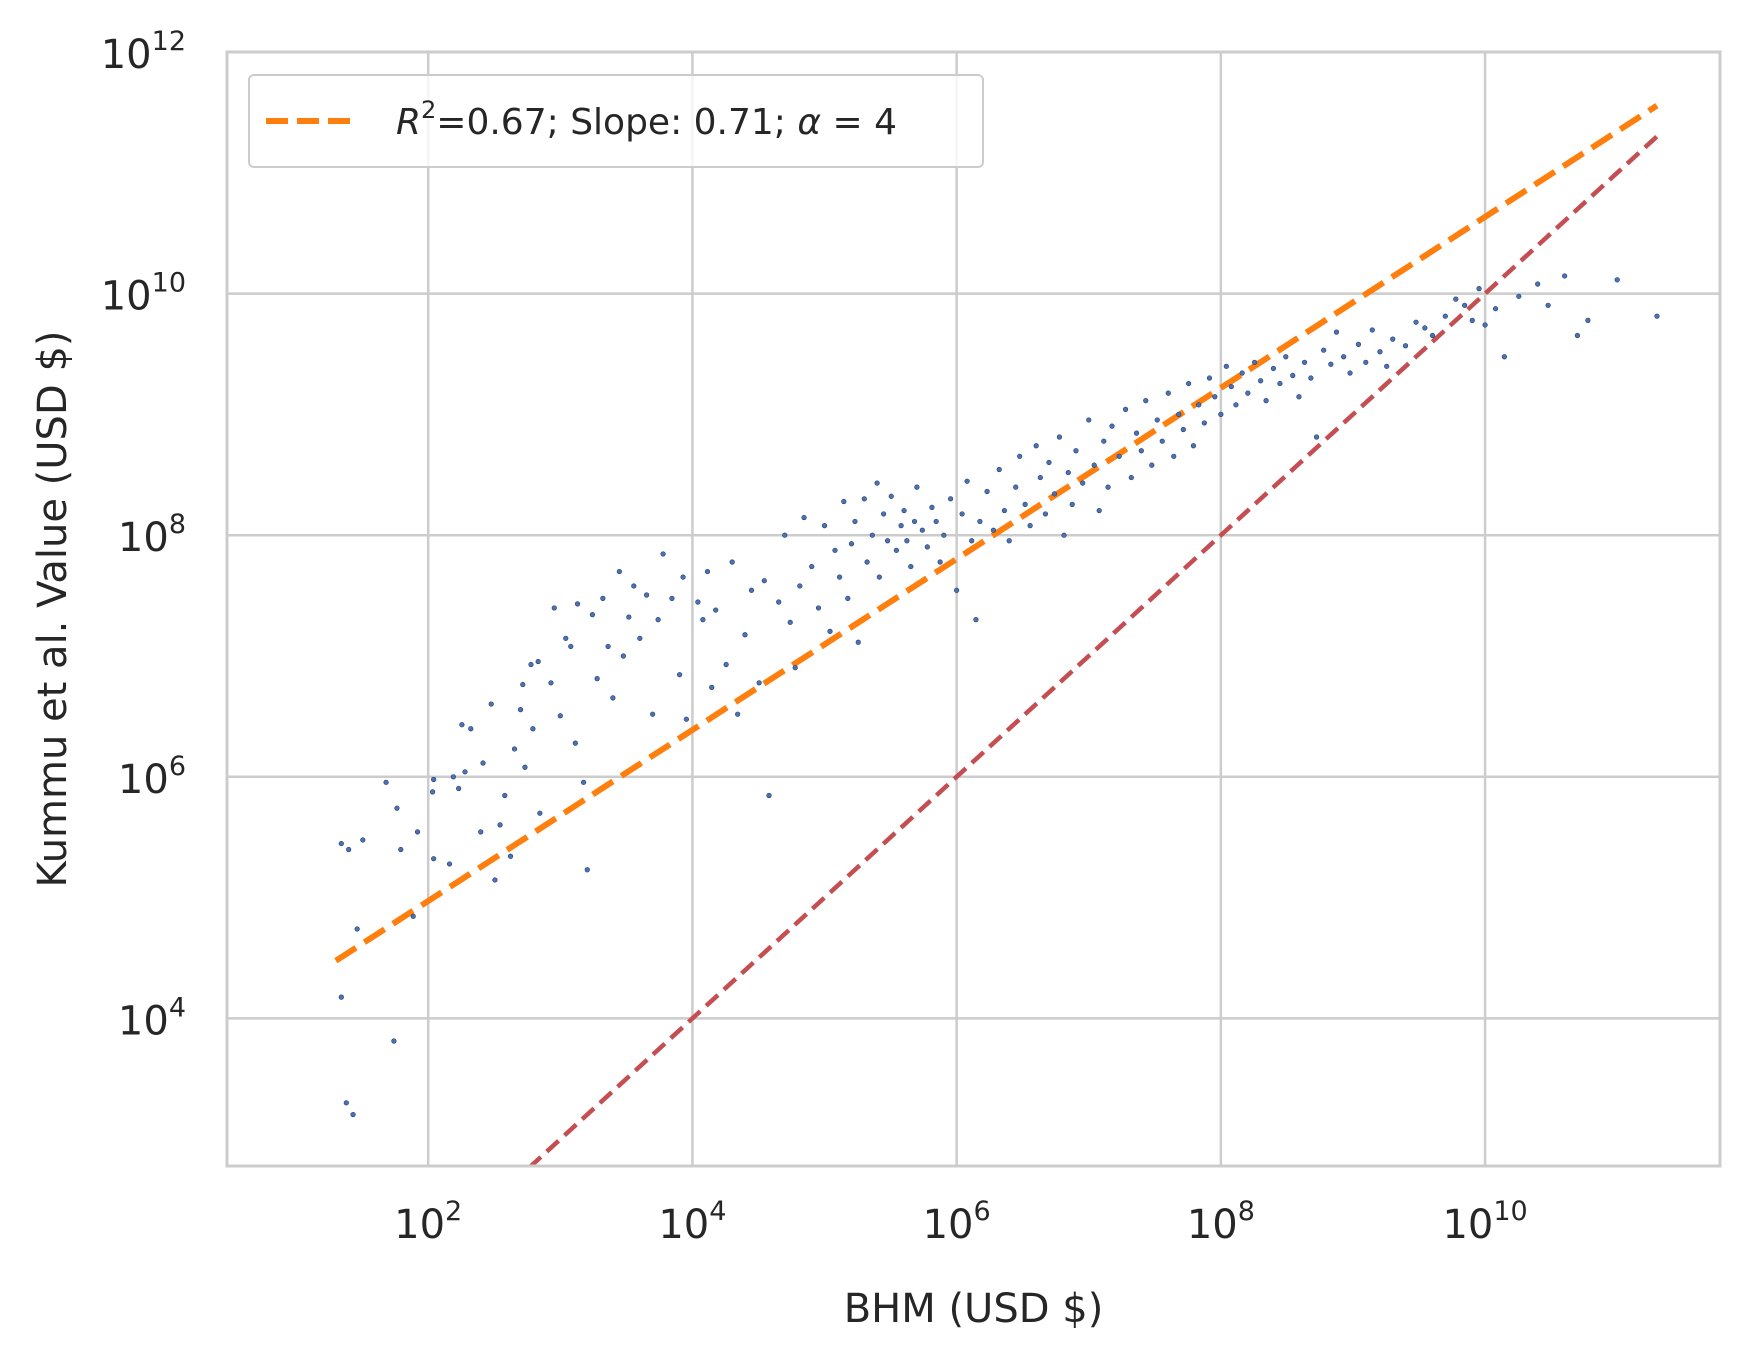 The image size is (1743, 1358). What do you see at coordinates (957, 1222) in the screenshot?
I see `x-tick-label: 10⁶` at bounding box center [957, 1222].